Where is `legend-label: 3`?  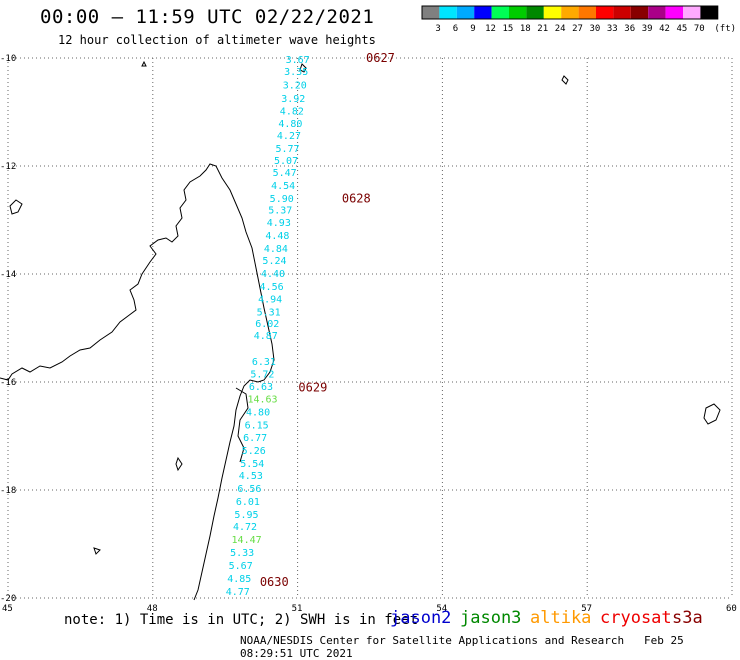 legend-label: 3 is located at coordinates (437, 29).